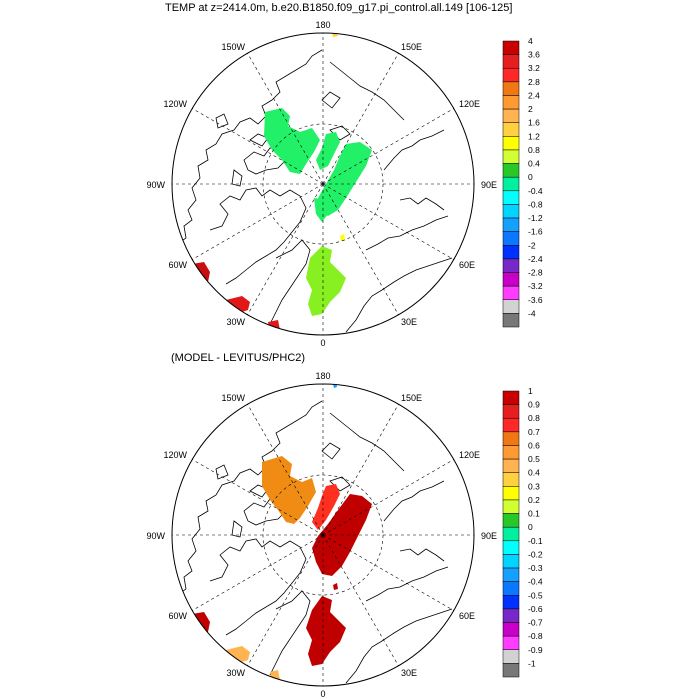  Describe the element at coordinates (235, 322) in the screenshot. I see `top-lon-label-30w: 30W` at that location.